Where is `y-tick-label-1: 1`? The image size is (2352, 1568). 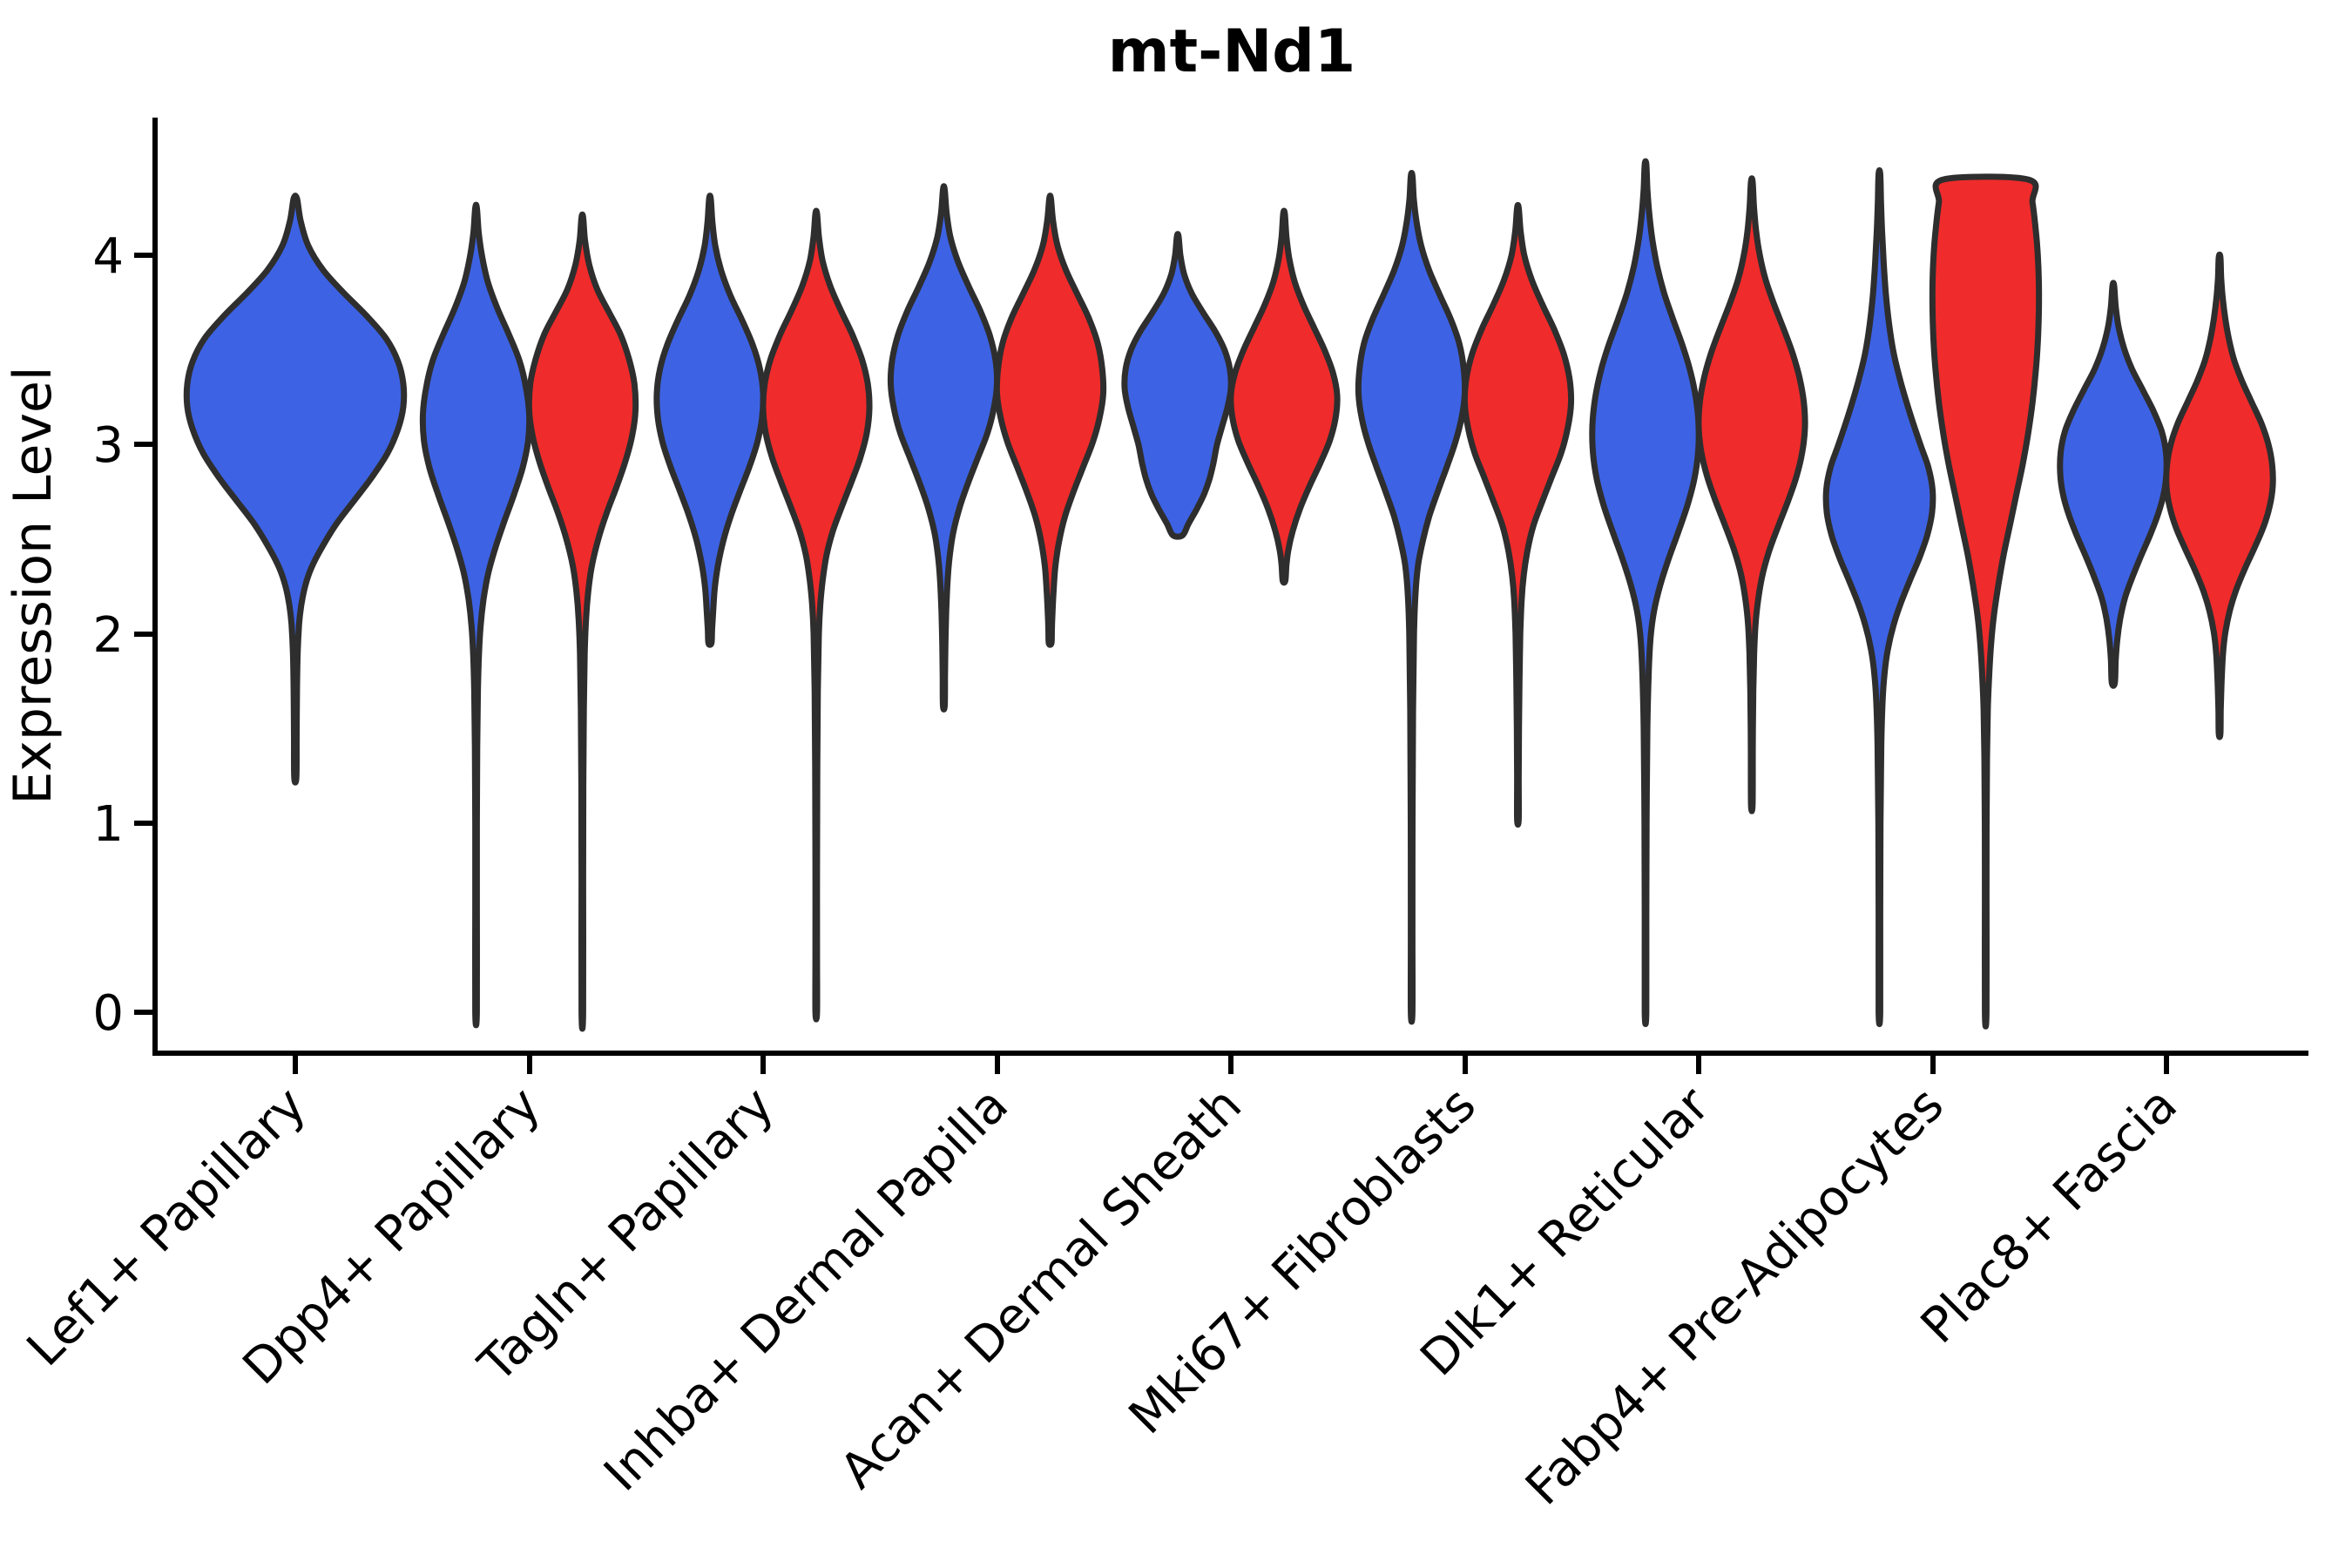
y-tick-label-1: 1 is located at coordinates (108, 825).